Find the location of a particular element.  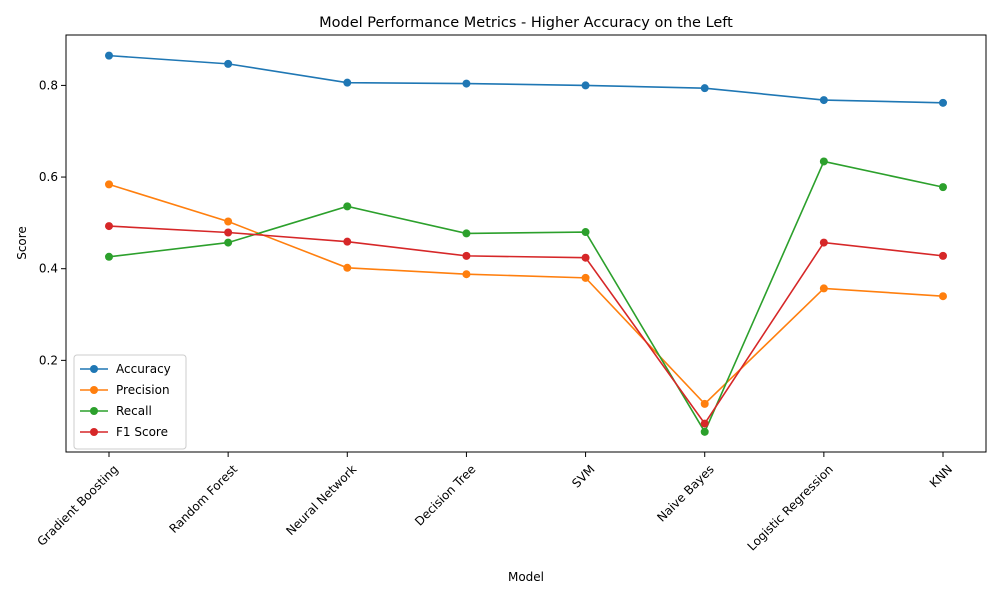

y-tick-label: 0.6 is located at coordinates (48, 177).